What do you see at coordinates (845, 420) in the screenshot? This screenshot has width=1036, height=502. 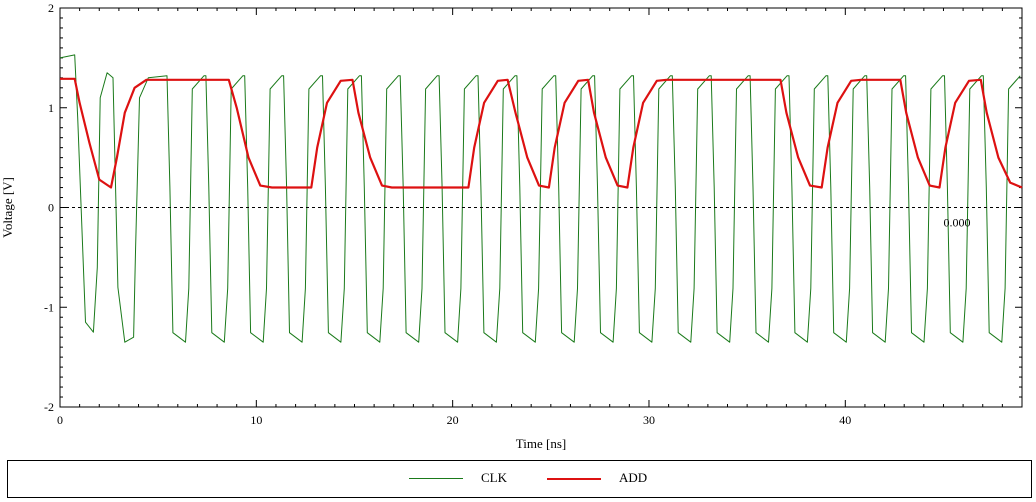 I see `x-tick-label: 40` at bounding box center [845, 420].